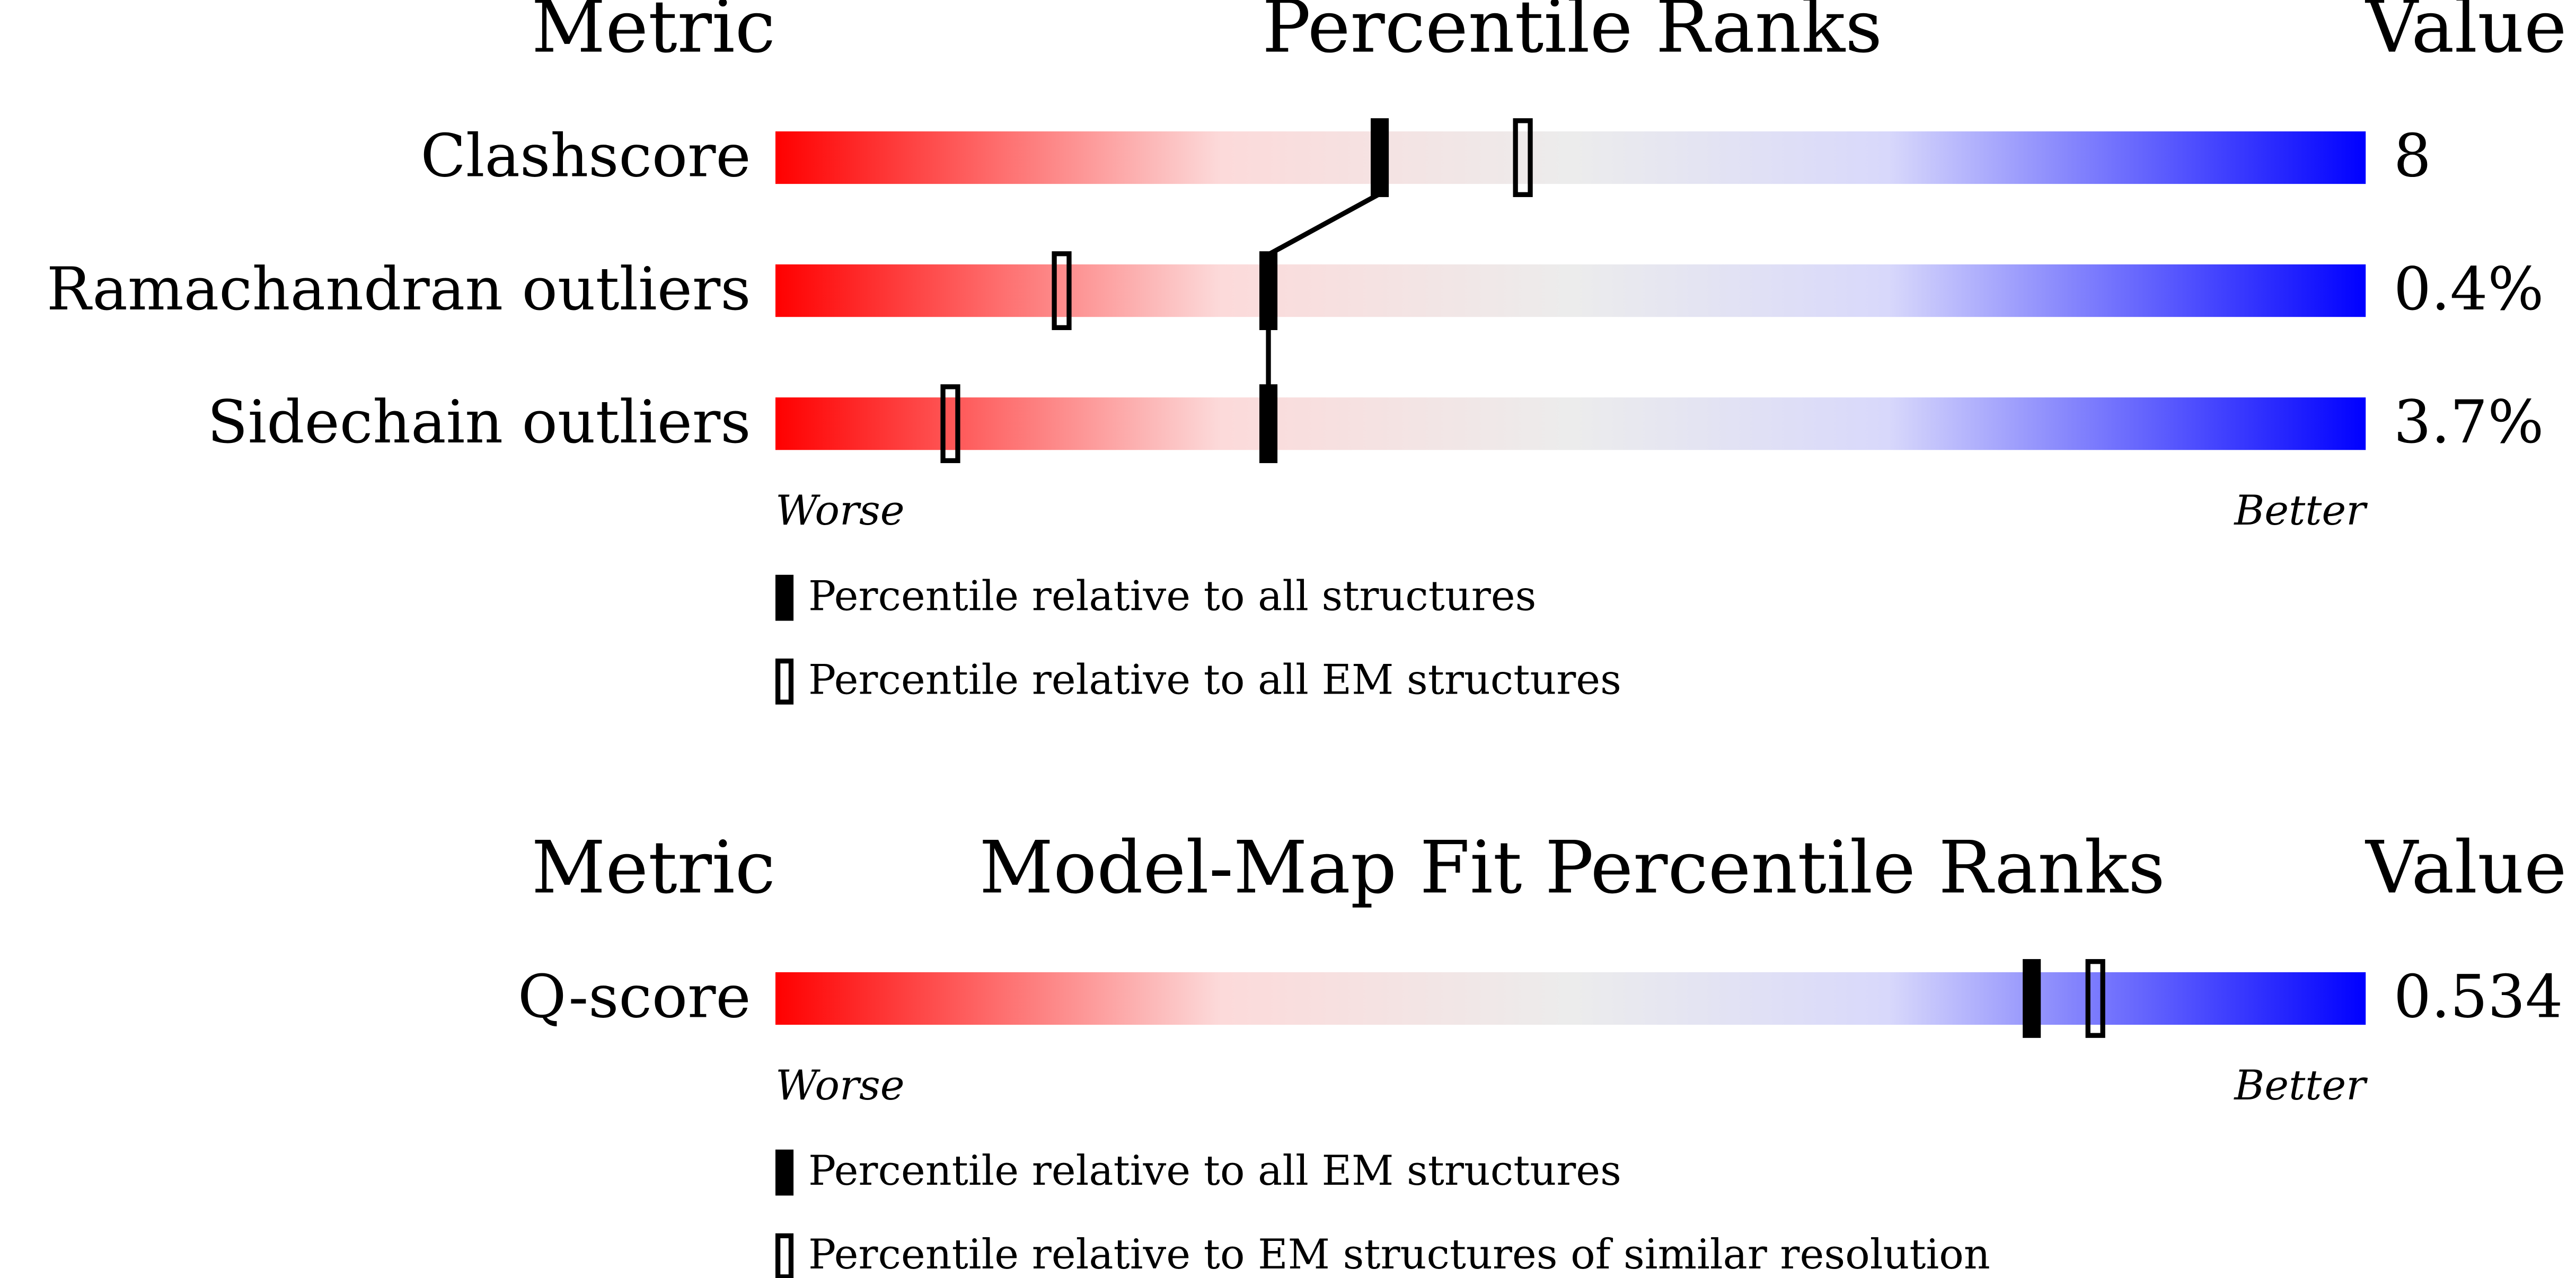 The height and width of the screenshot is (1278, 2576). What do you see at coordinates (479, 422) in the screenshot?
I see `metric-label: Sidechain outliers` at bounding box center [479, 422].